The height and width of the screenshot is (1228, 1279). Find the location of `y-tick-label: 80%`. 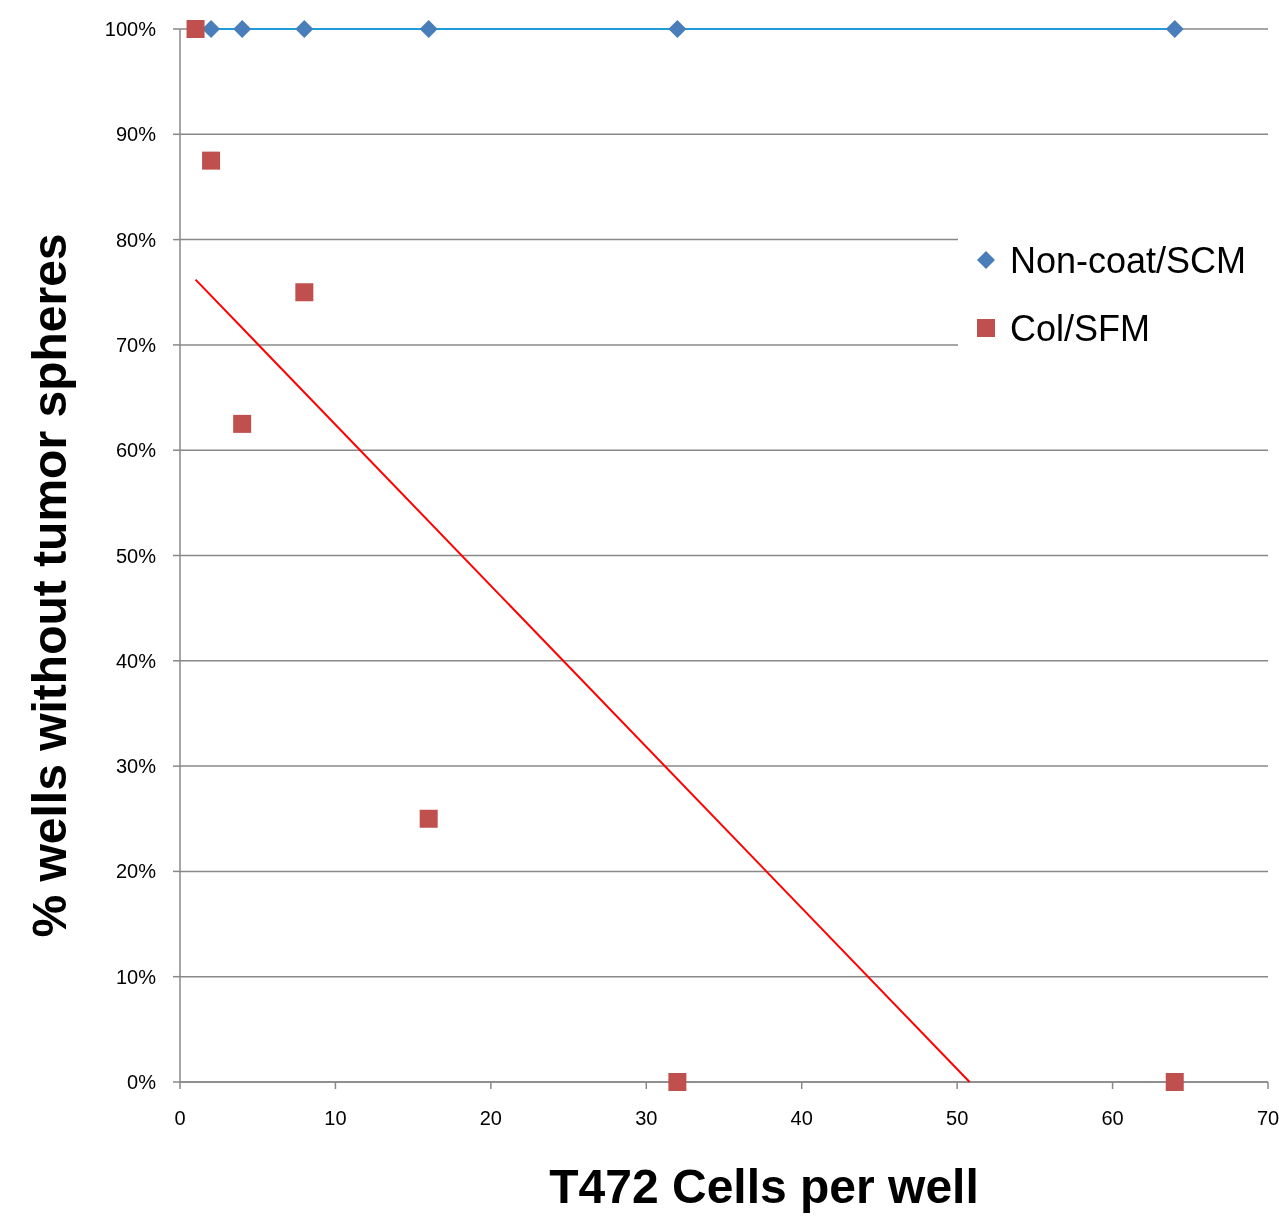

y-tick-label: 80% is located at coordinates (136, 239).